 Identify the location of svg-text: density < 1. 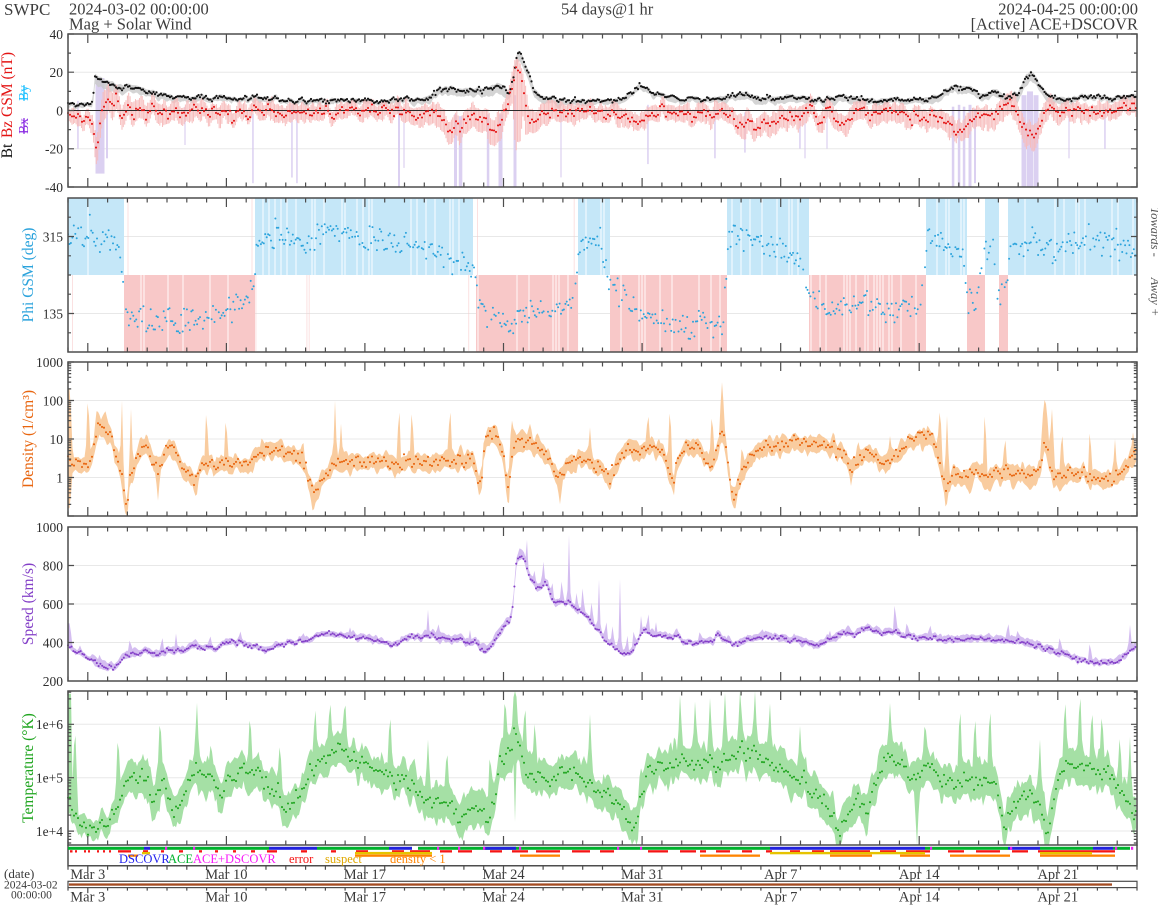
(418, 859).